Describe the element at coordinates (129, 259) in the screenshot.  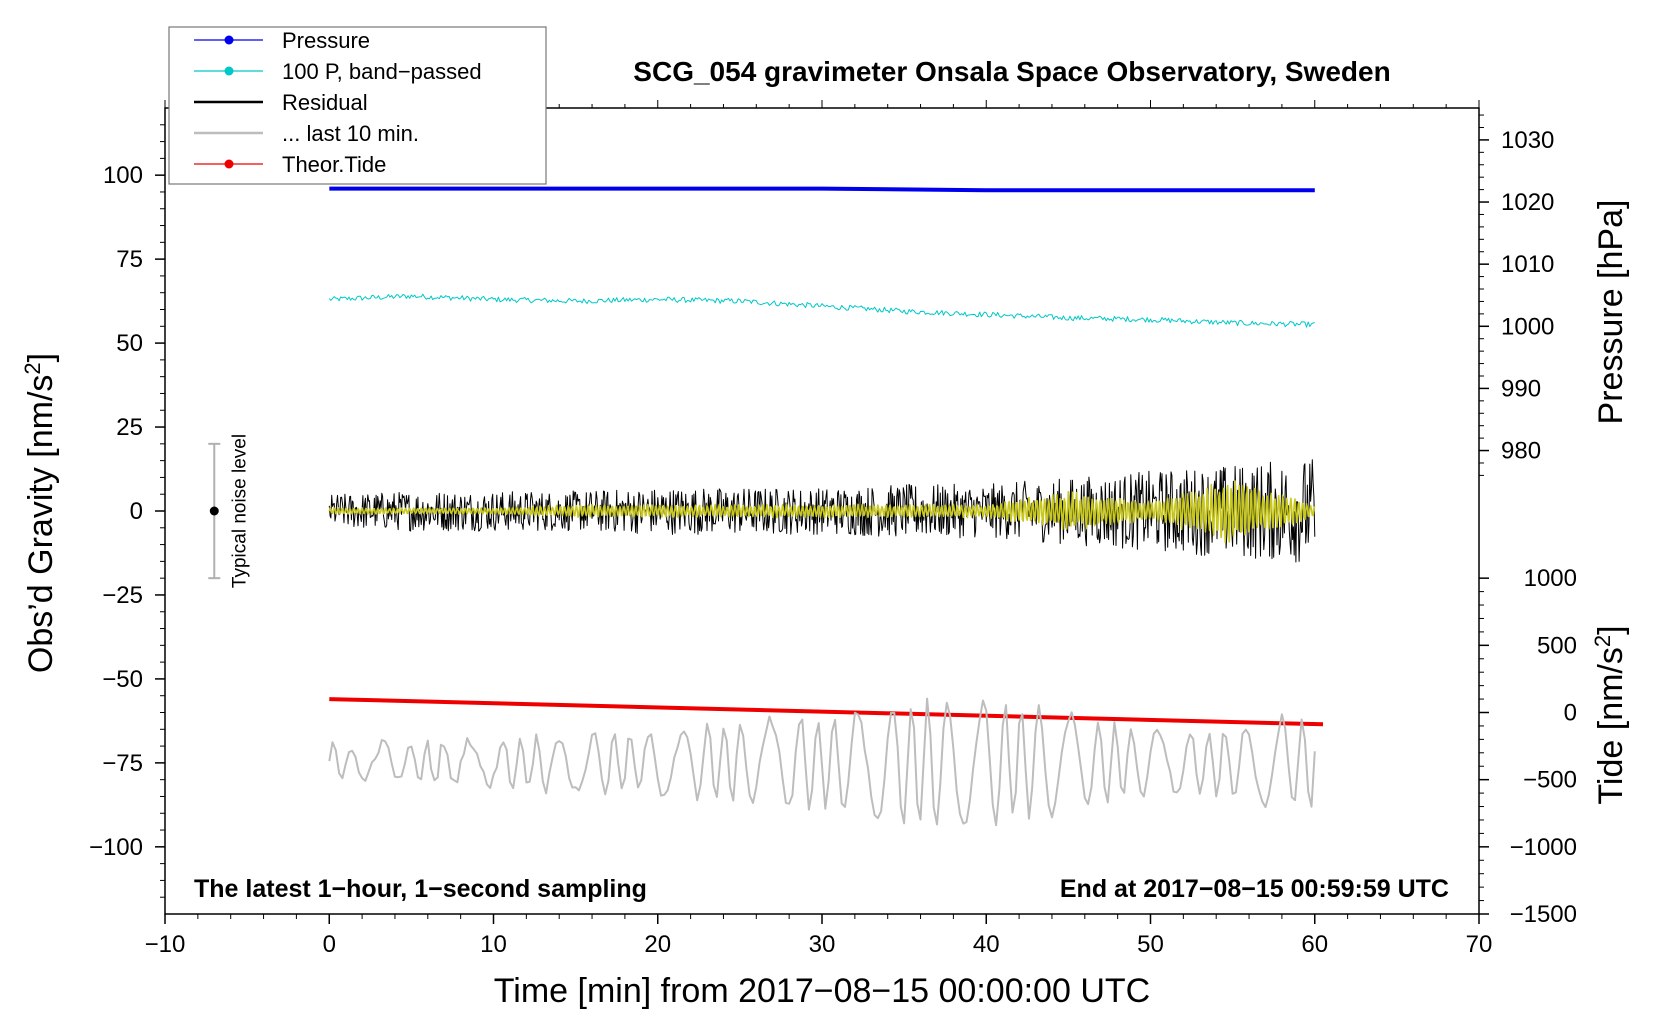
I see `y-tick-label: 75` at that location.